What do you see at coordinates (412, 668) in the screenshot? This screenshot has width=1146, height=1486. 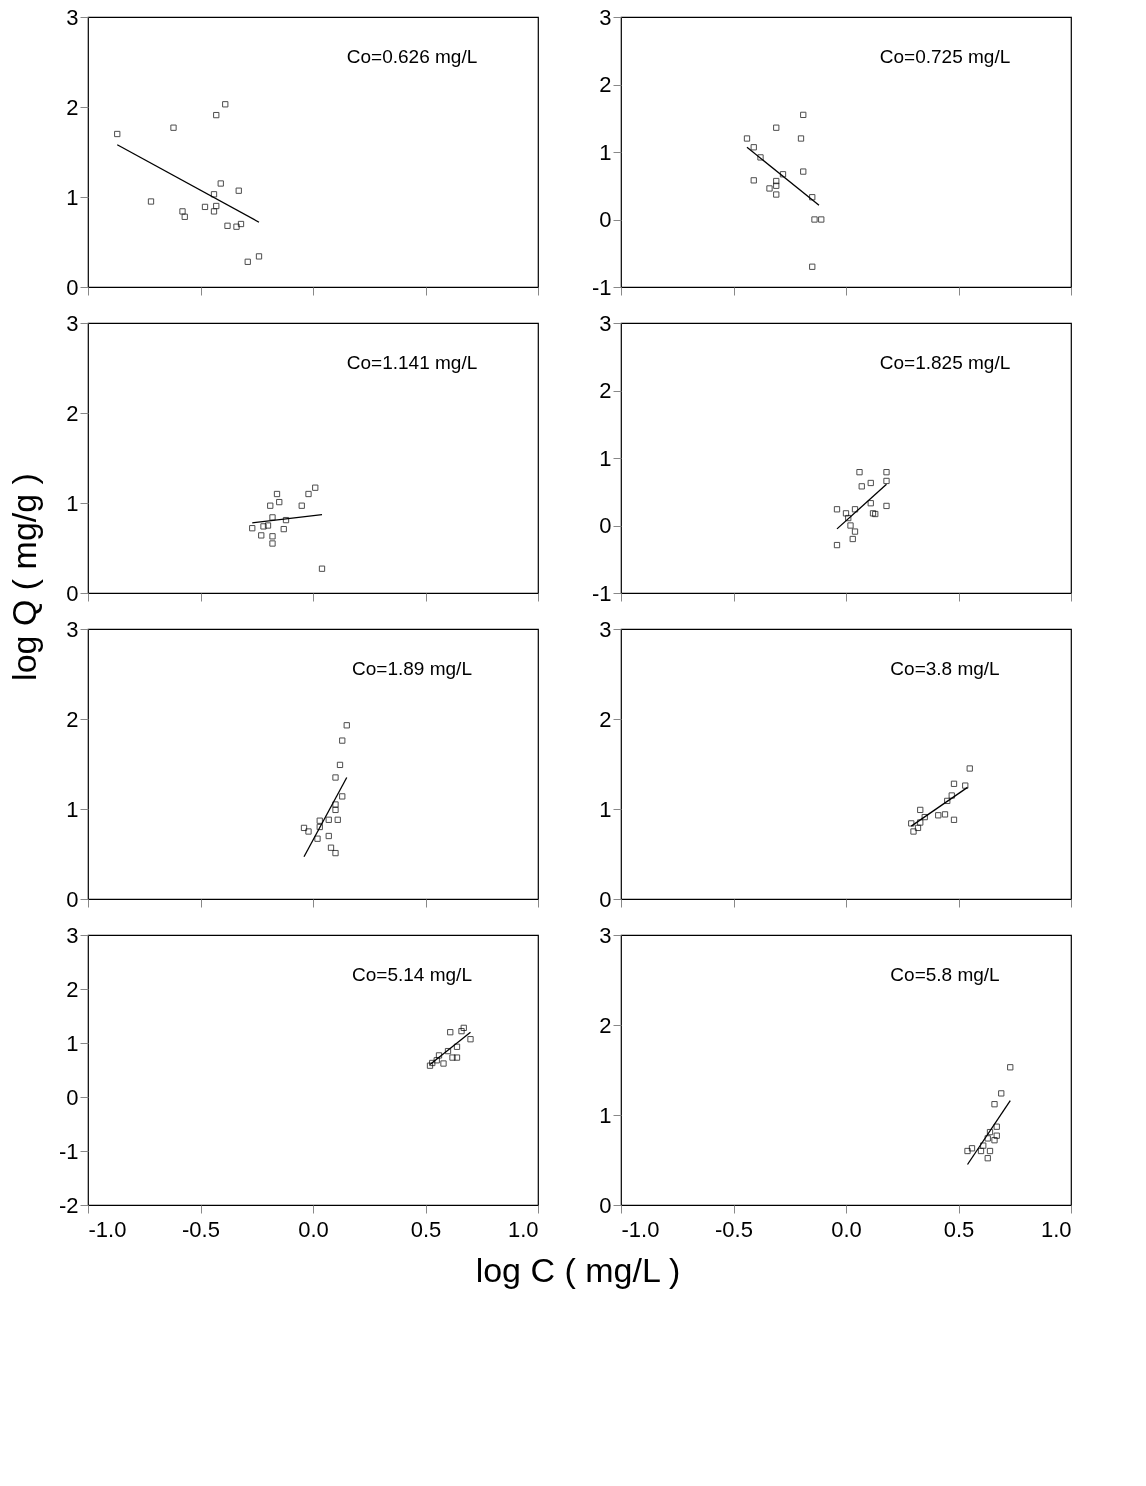 I see `annotation: Co=1.89 mg/L` at bounding box center [412, 668].